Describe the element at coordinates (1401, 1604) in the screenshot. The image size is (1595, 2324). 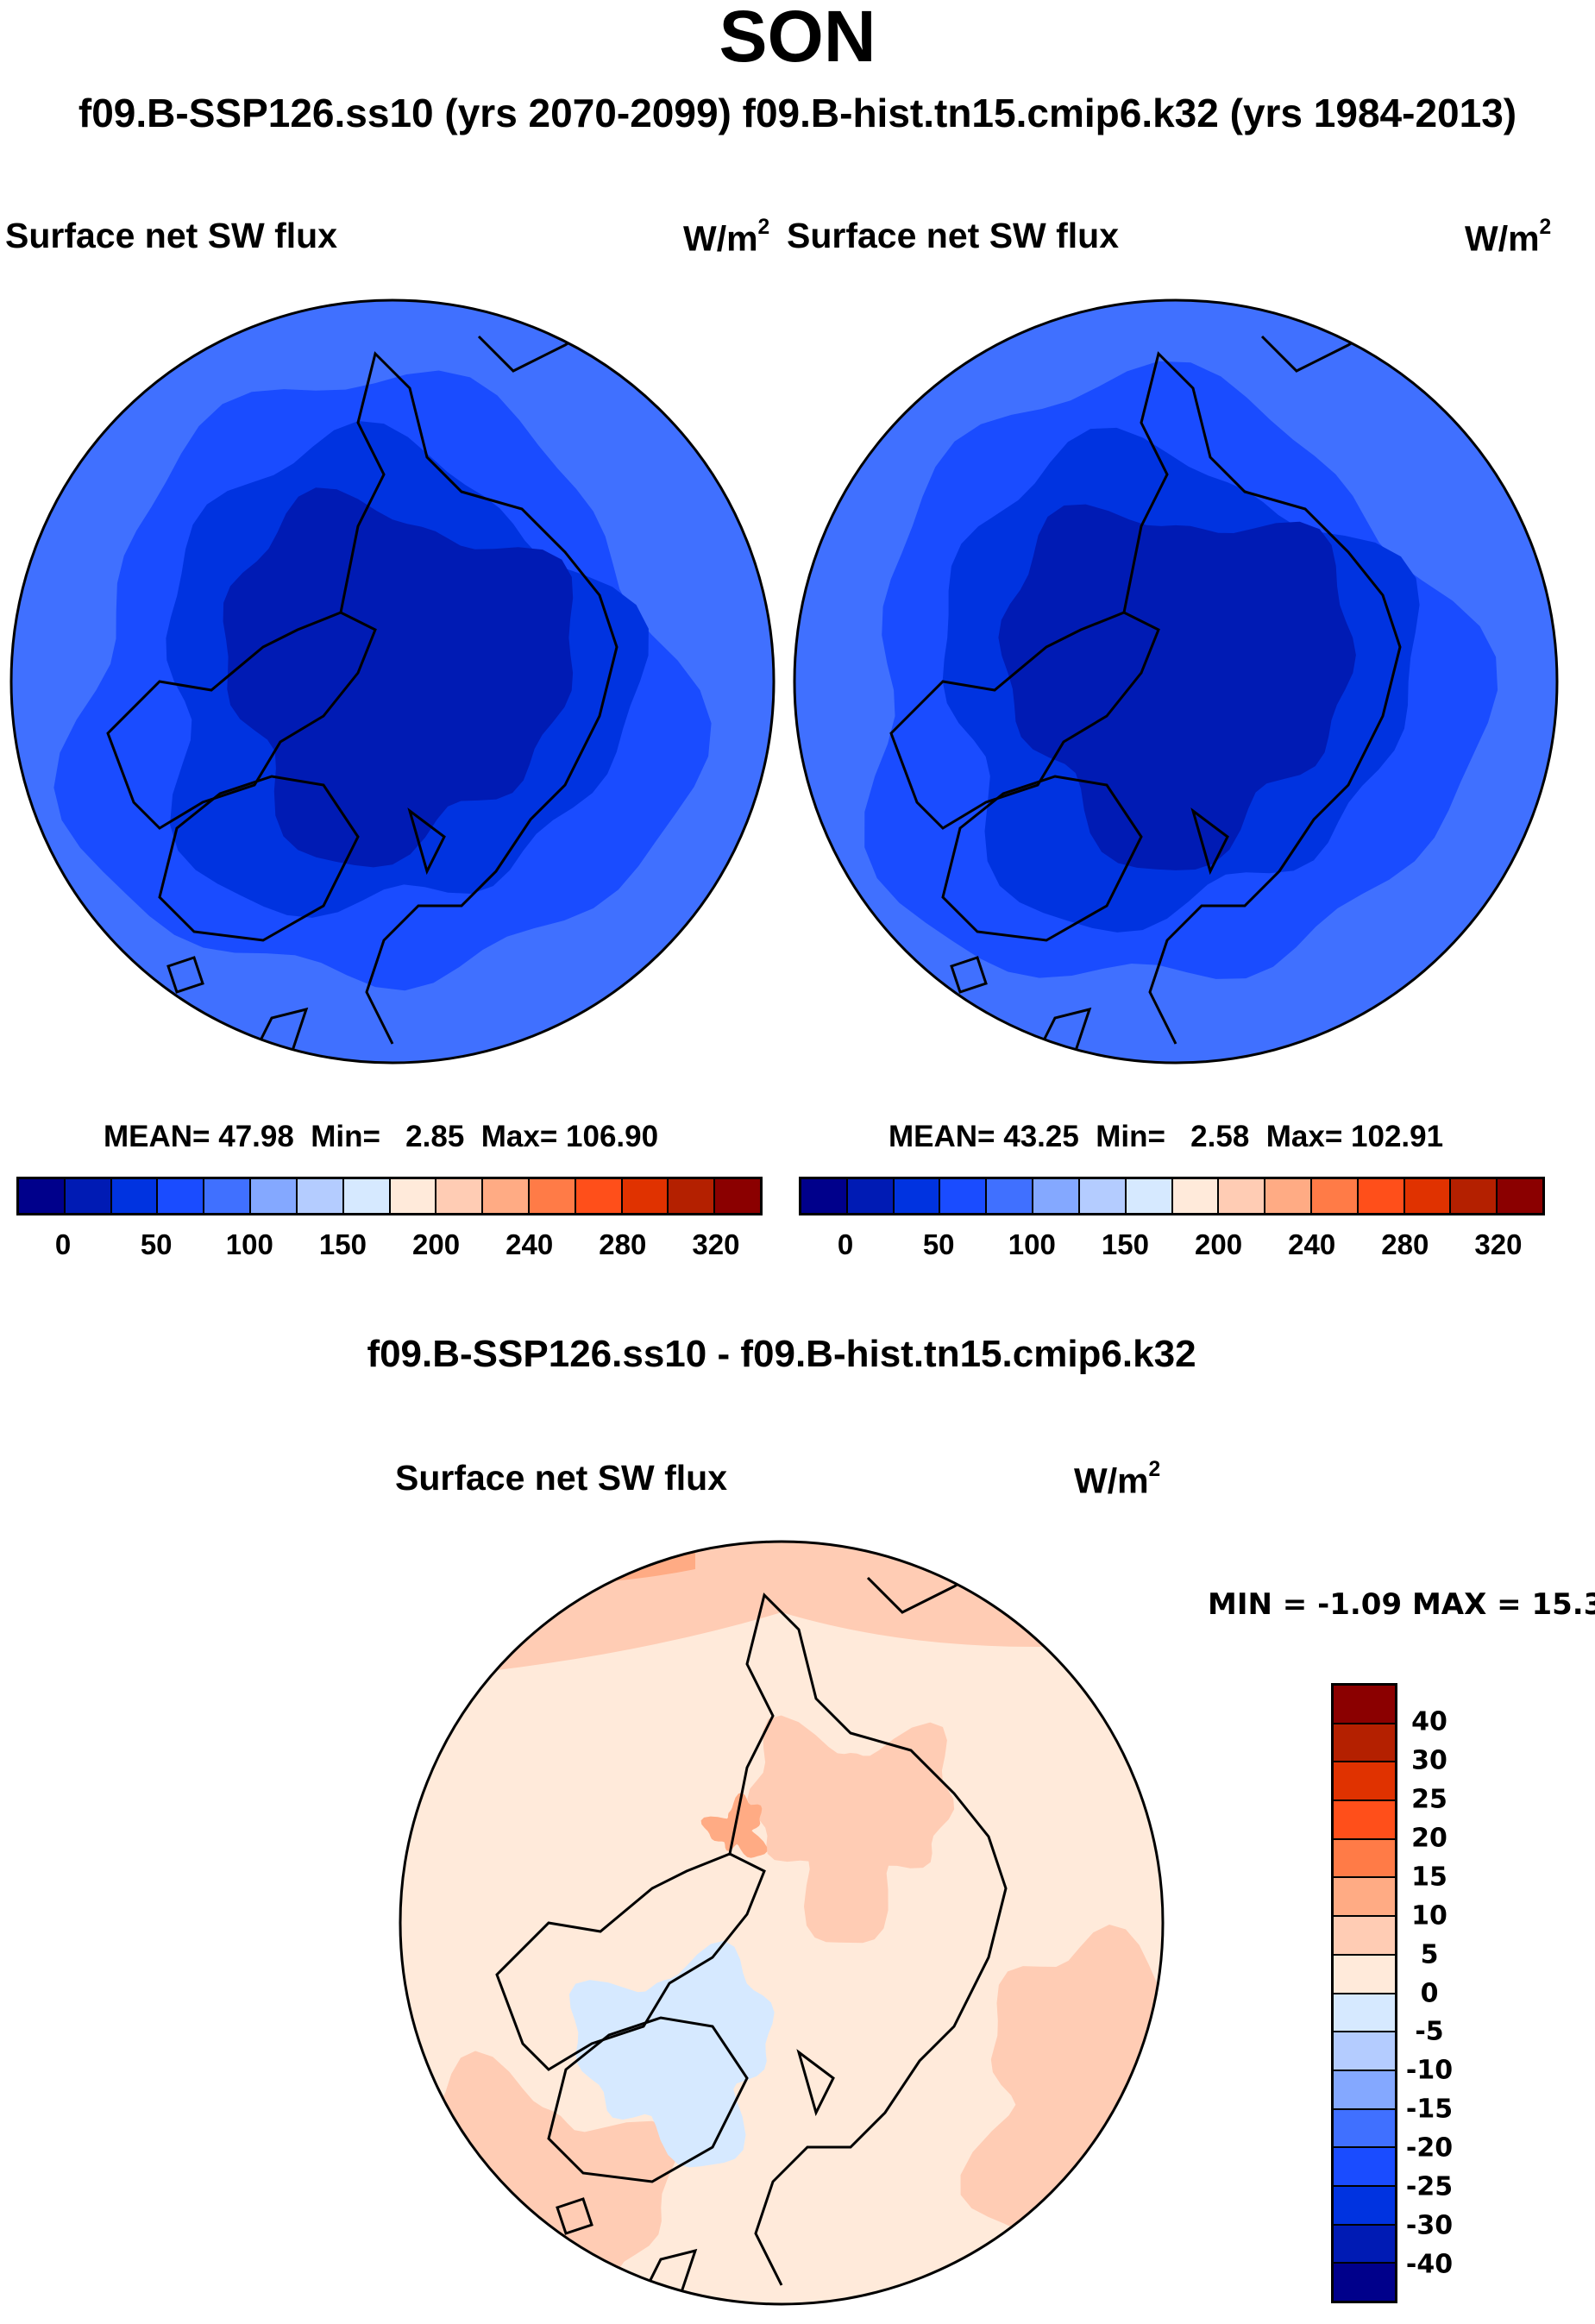
I see `diff-min-max: MIN = -1.09 MAX = 15.39` at that location.